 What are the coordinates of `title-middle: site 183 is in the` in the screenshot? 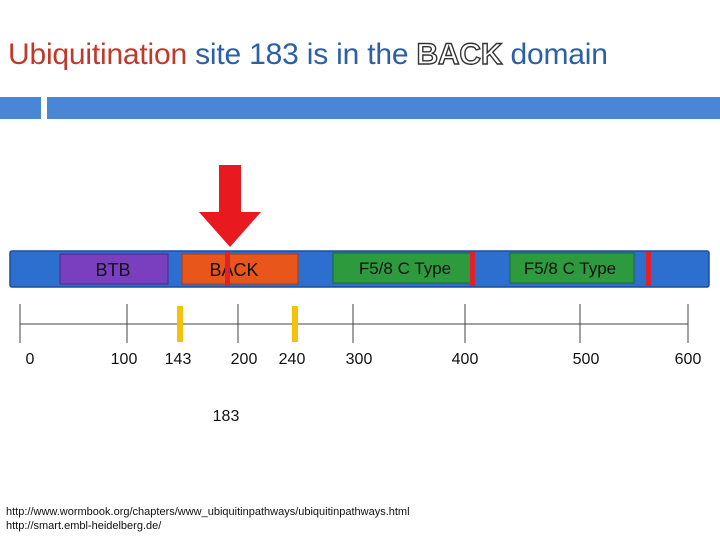 It's located at (302, 54).